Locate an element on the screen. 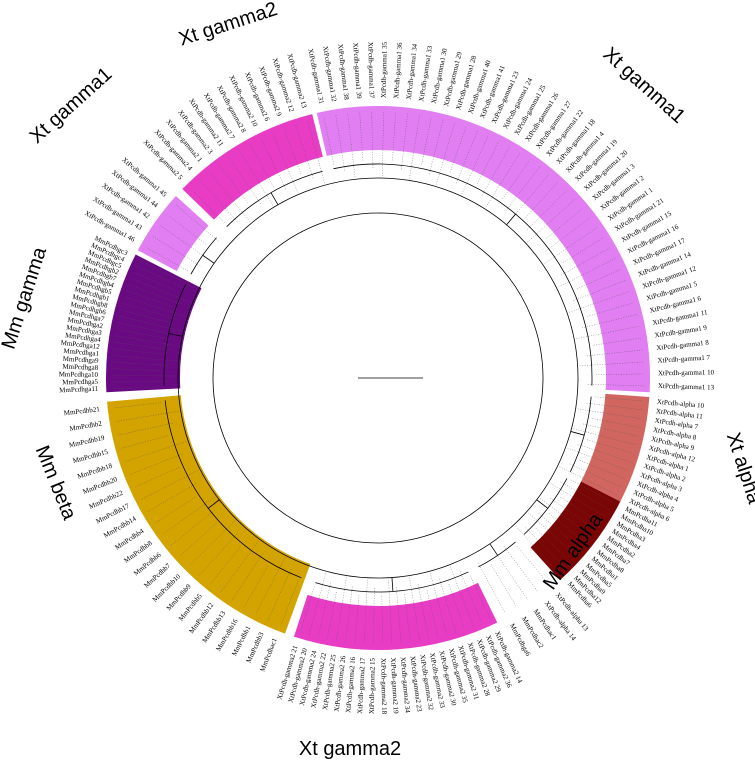 The width and height of the screenshot is (755, 774). leaf-label: MmPcdhb21 is located at coordinates (81, 411).